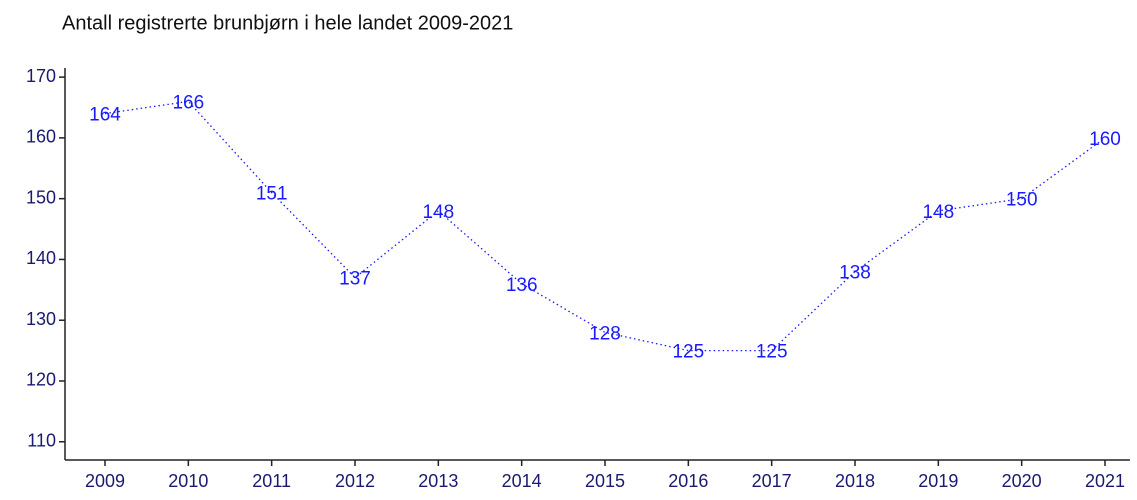 Image resolution: width=1137 pixels, height=500 pixels. I want to click on x-tick-label: 2021, so click(1105, 481).